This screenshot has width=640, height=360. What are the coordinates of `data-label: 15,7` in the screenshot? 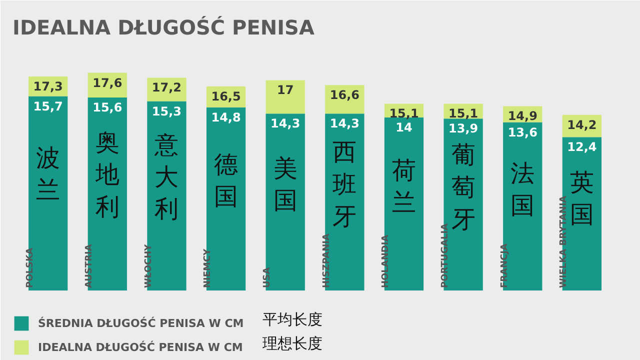 It's located at (48, 106).